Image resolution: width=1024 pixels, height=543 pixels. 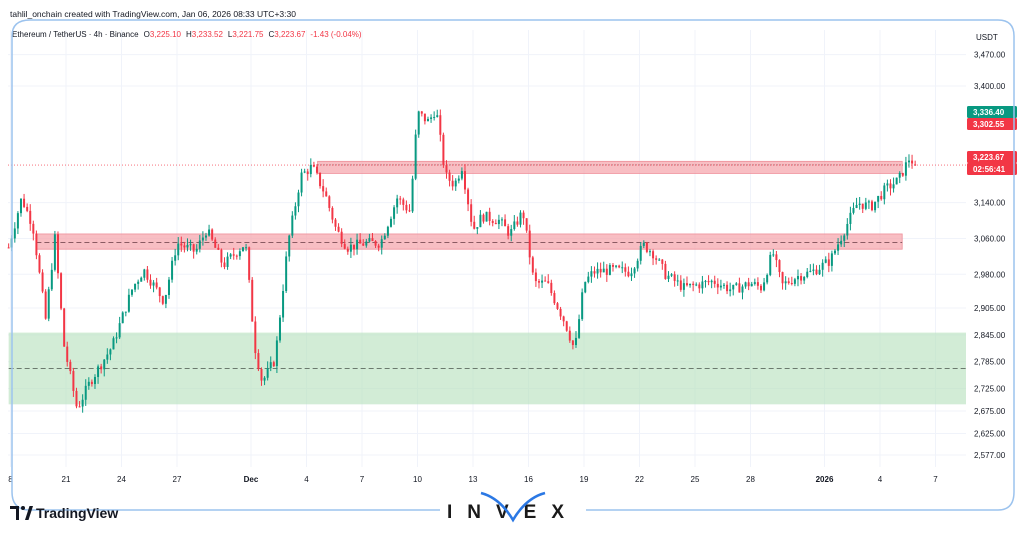 What do you see at coordinates (487, 368) in the screenshot?
I see `support-zone` at bounding box center [487, 368].